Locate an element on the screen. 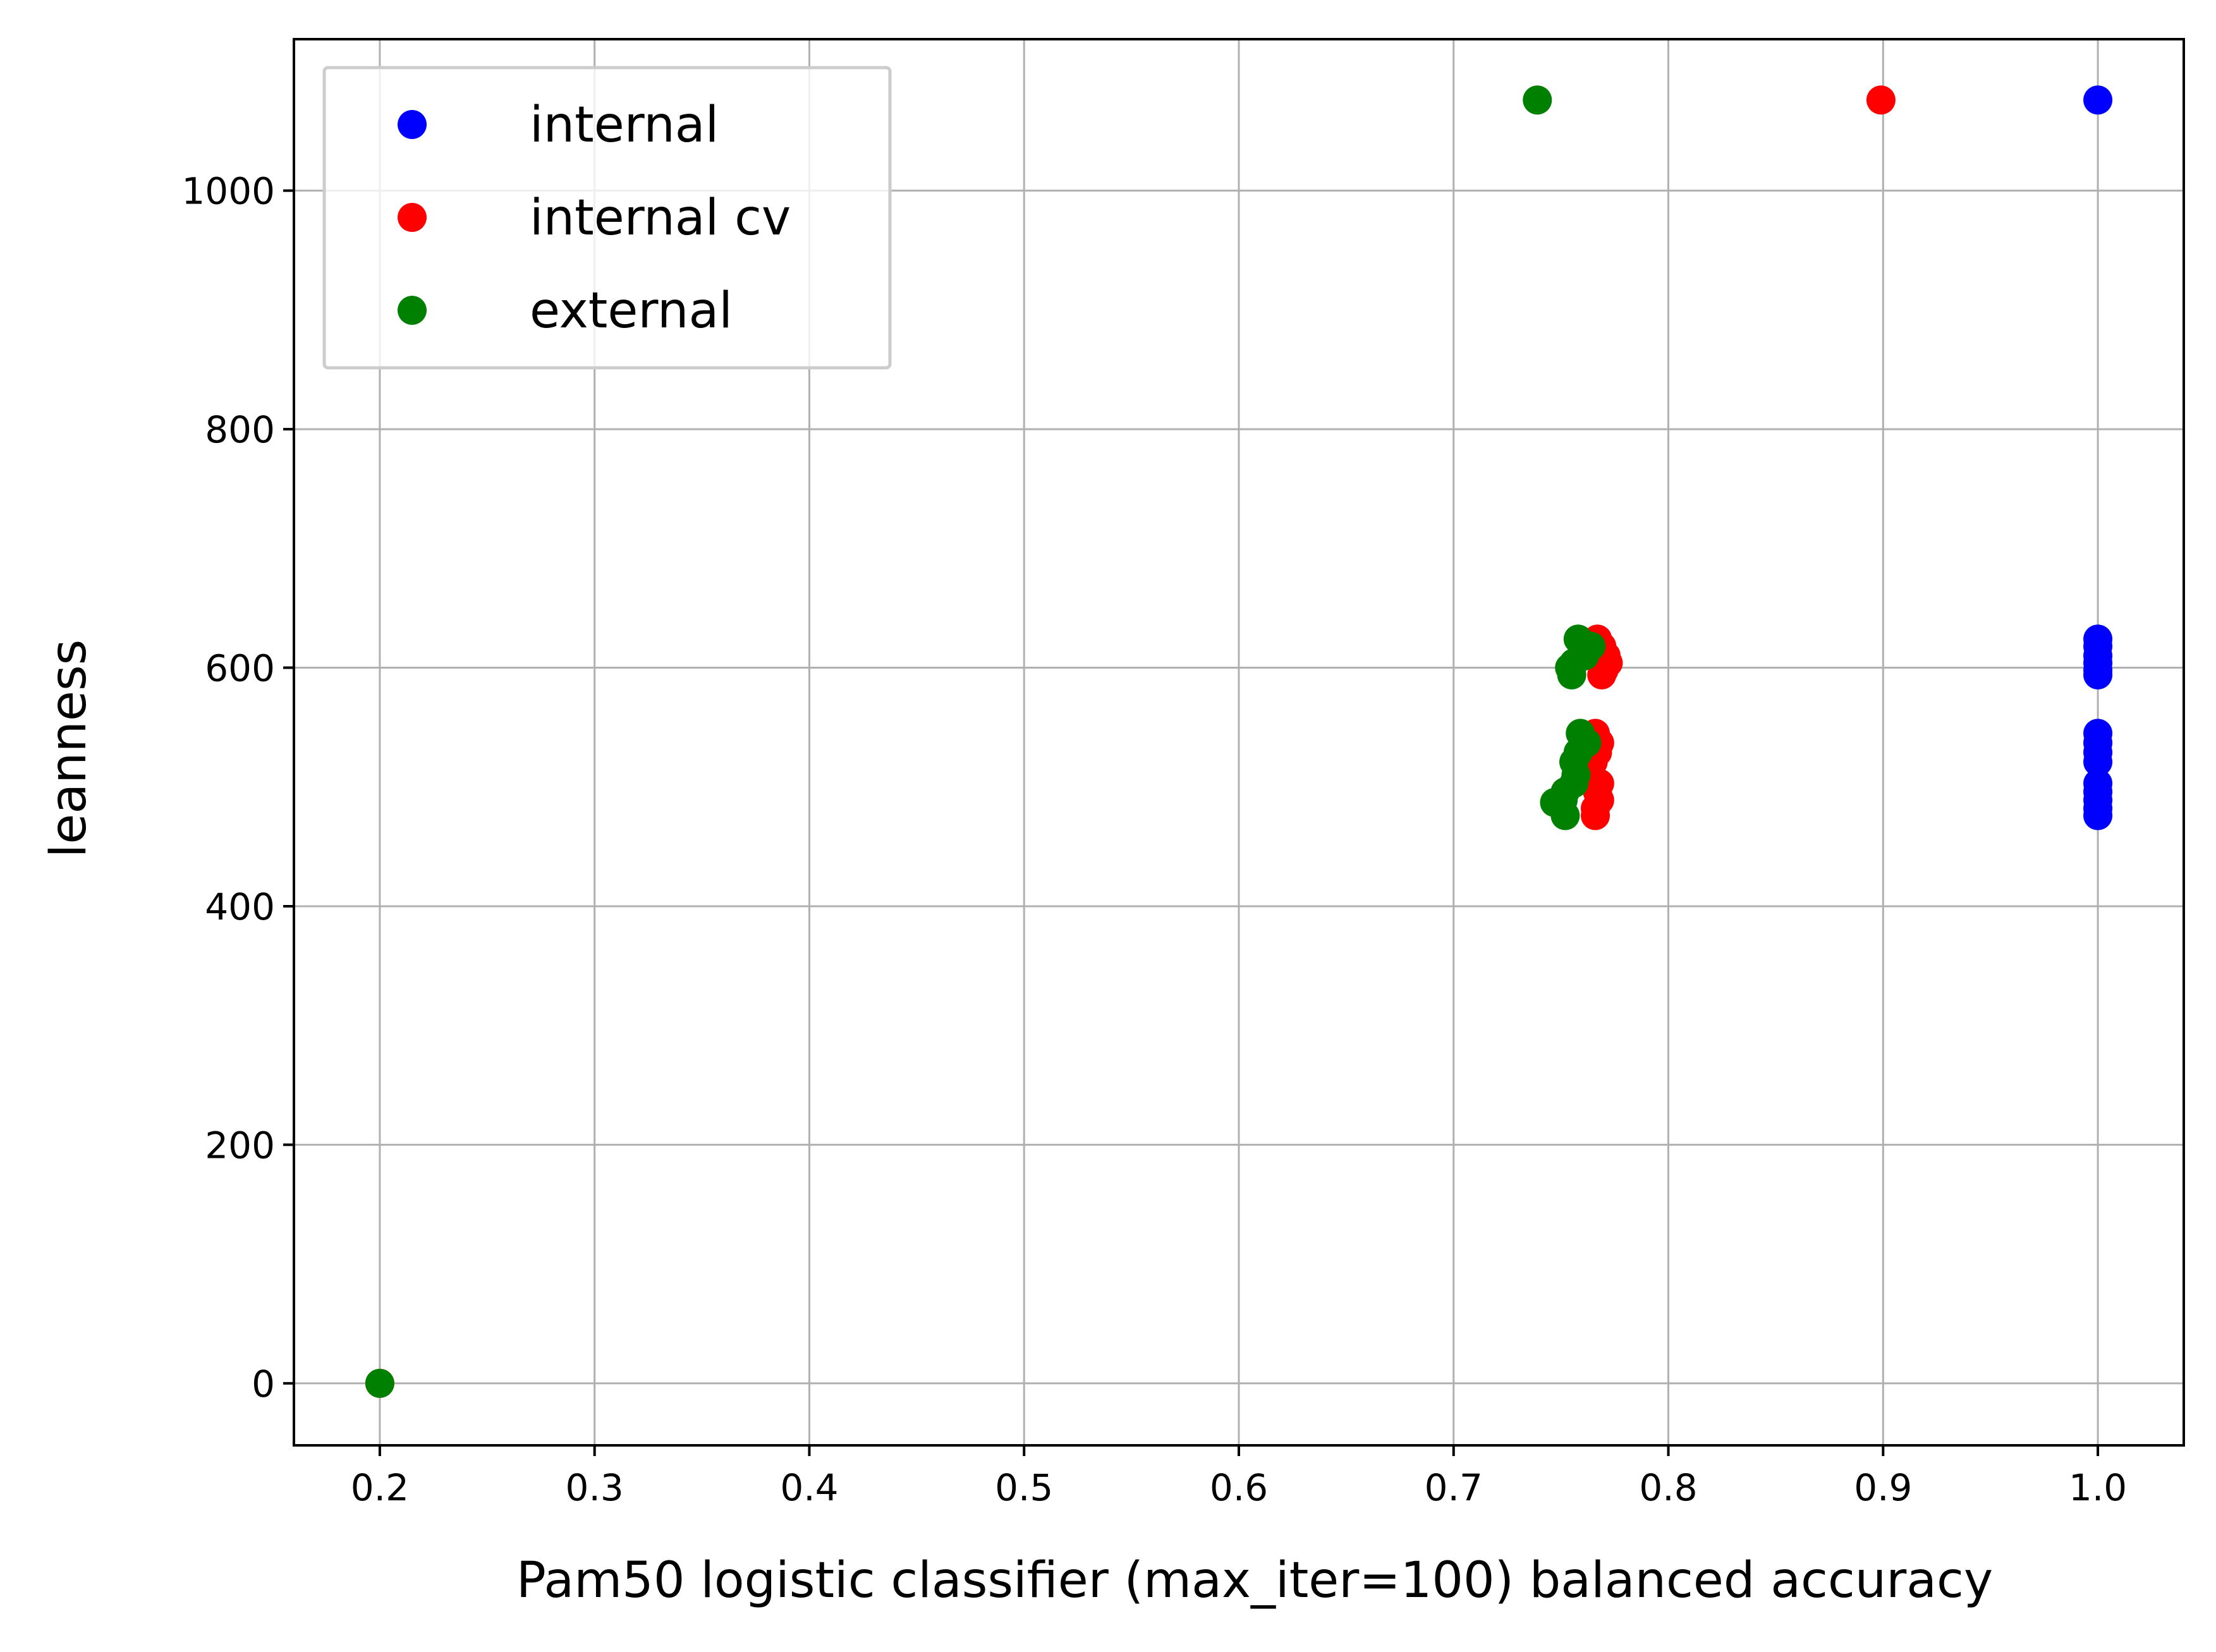 The width and height of the screenshot is (2216, 1652). legend-box is located at coordinates (607, 218).